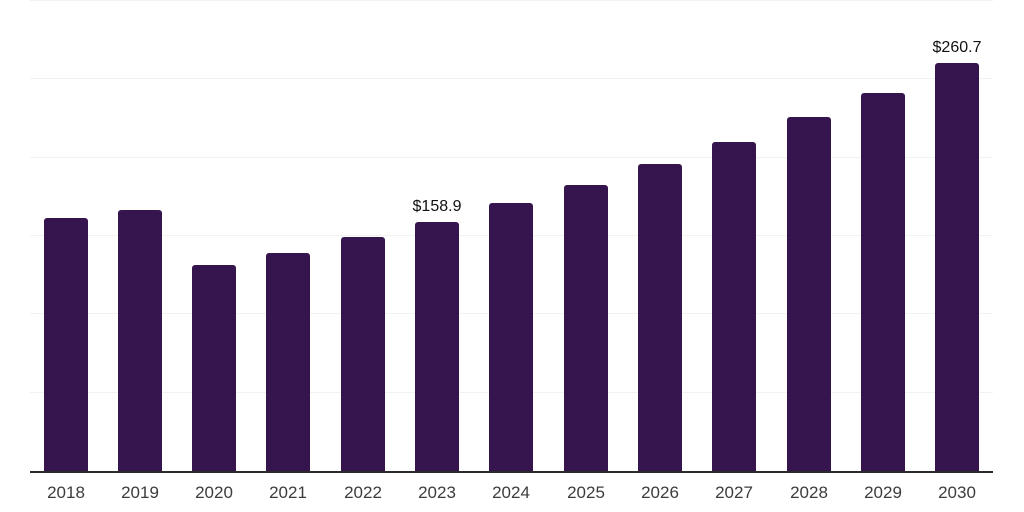 This screenshot has width=1024, height=512. I want to click on x-axis-line, so click(511, 472).